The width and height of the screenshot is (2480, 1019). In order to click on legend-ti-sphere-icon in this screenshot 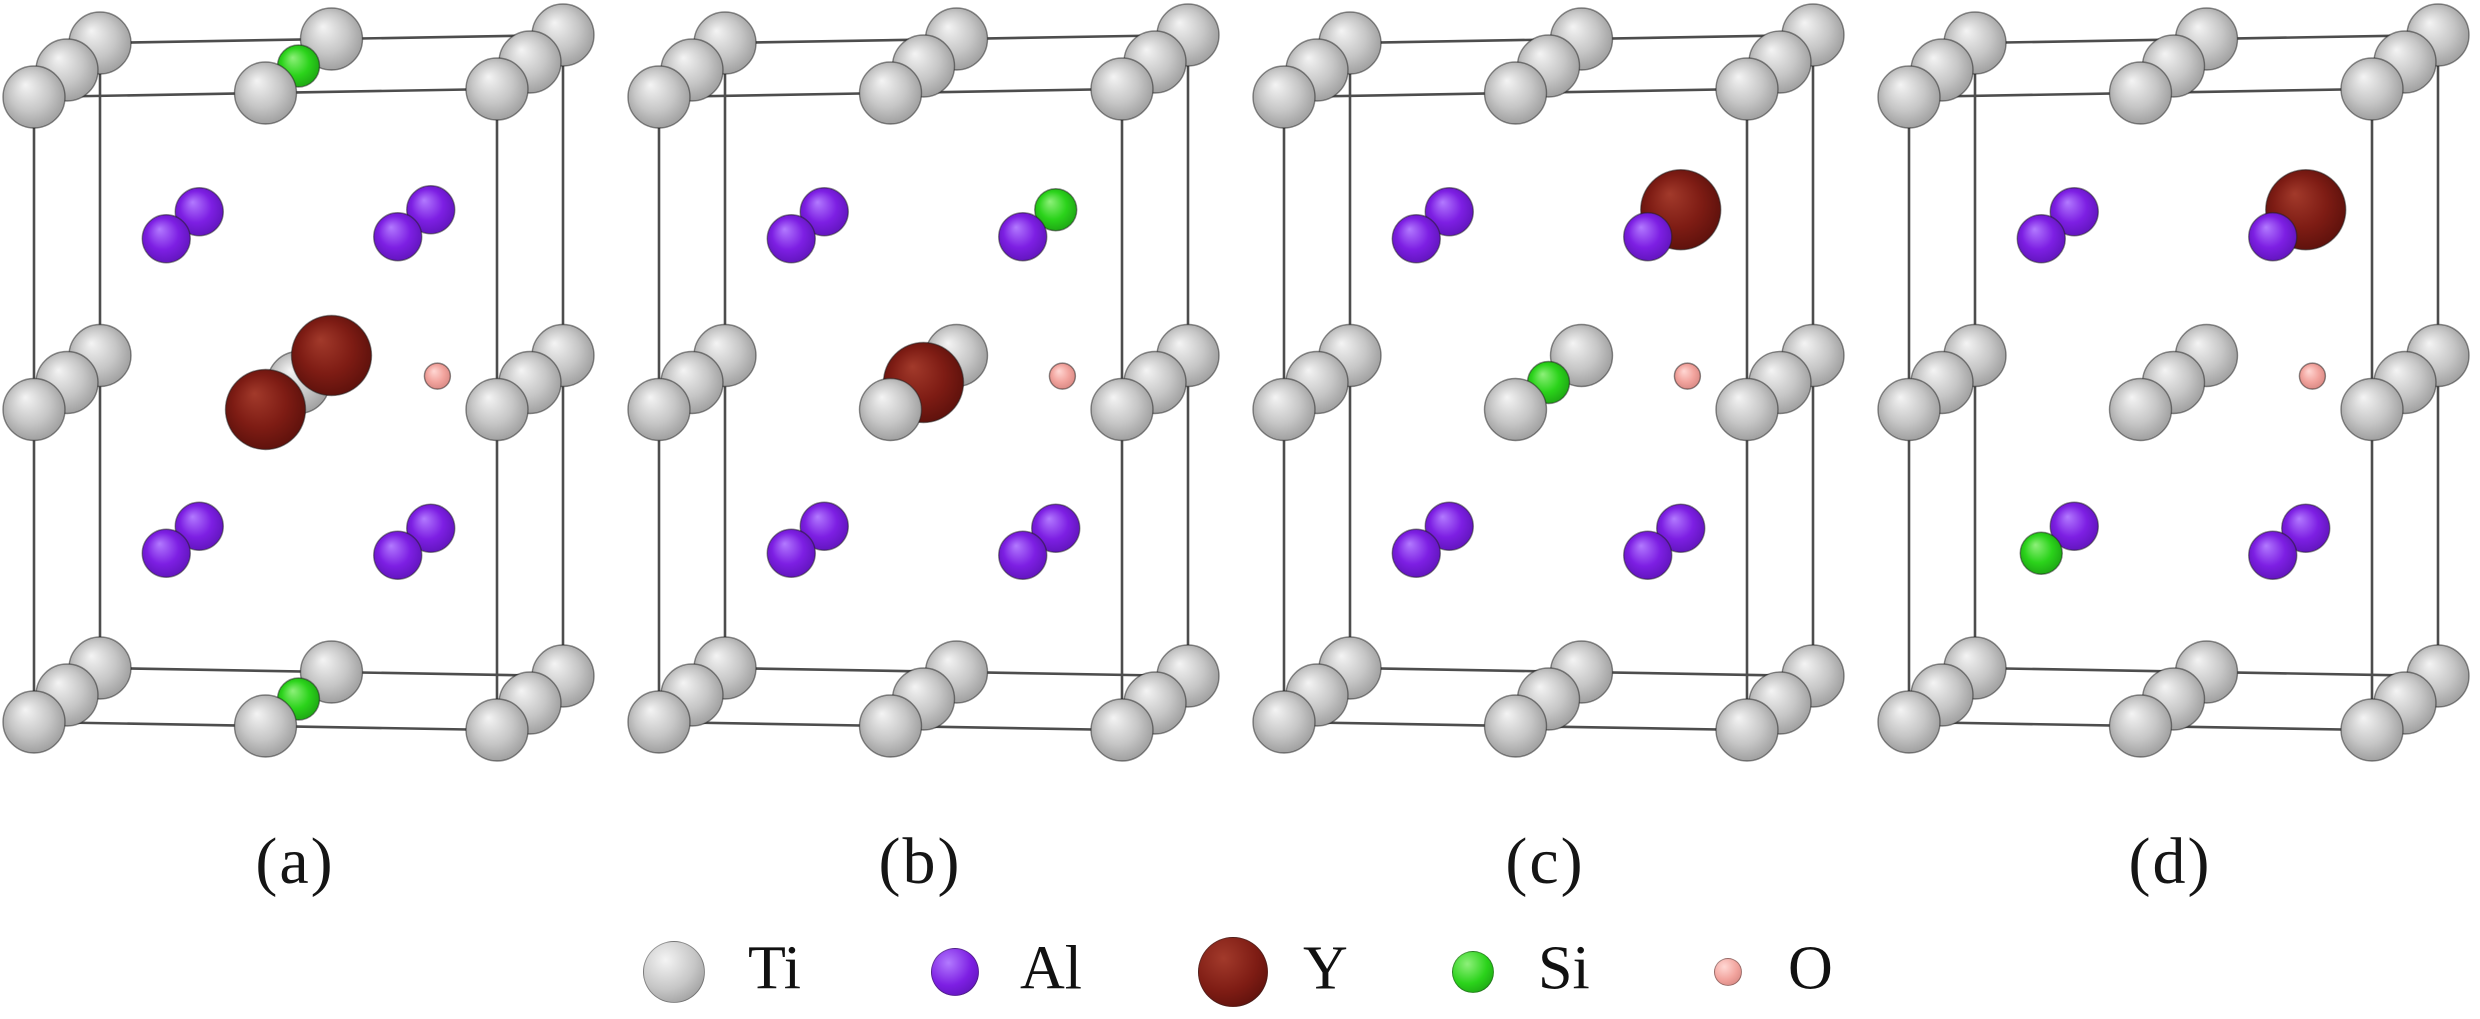, I will do `click(674, 972)`.